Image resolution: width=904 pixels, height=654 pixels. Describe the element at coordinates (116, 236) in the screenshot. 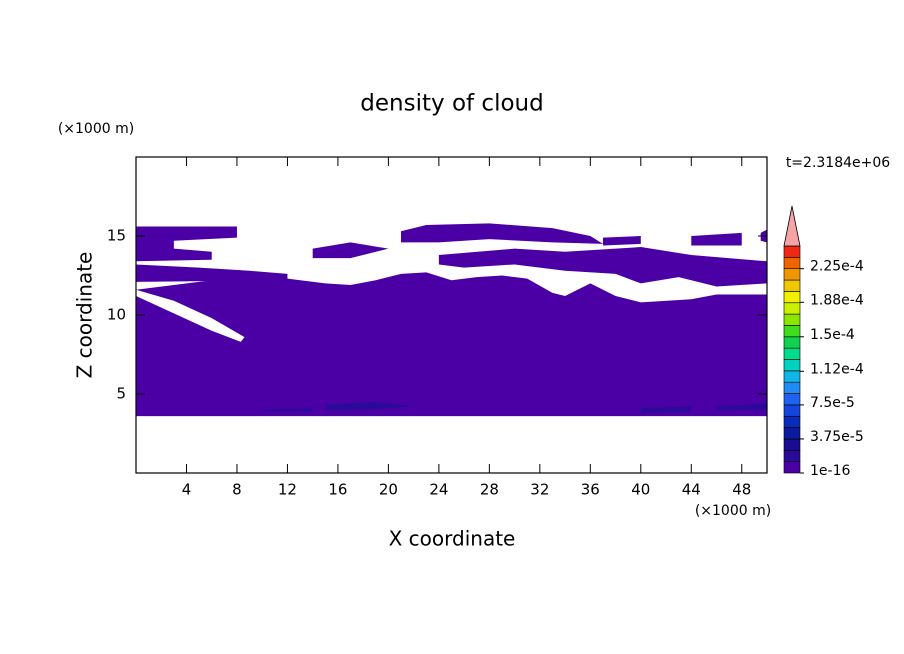

I see `y-tick-label: 15` at that location.